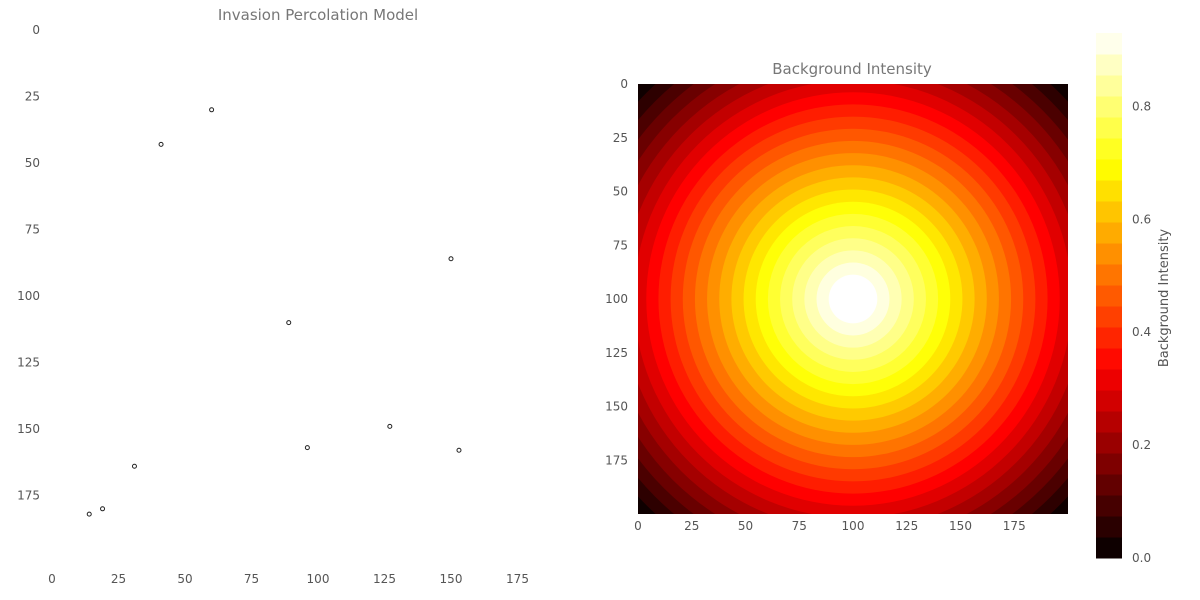 This screenshot has width=1200, height=600. I want to click on chart-title-background-intensity: Background Intensity, so click(852, 69).